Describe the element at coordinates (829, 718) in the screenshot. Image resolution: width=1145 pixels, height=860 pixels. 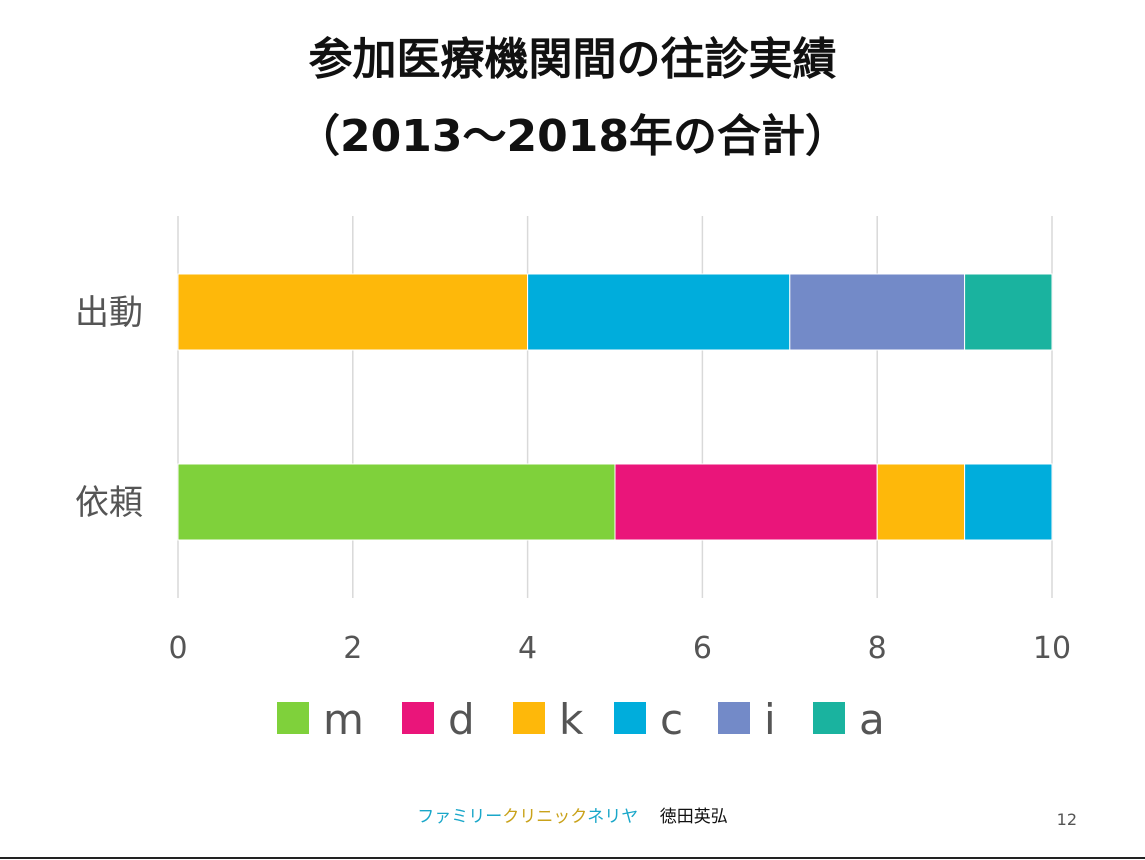
I see `legend-swatch-a` at that location.